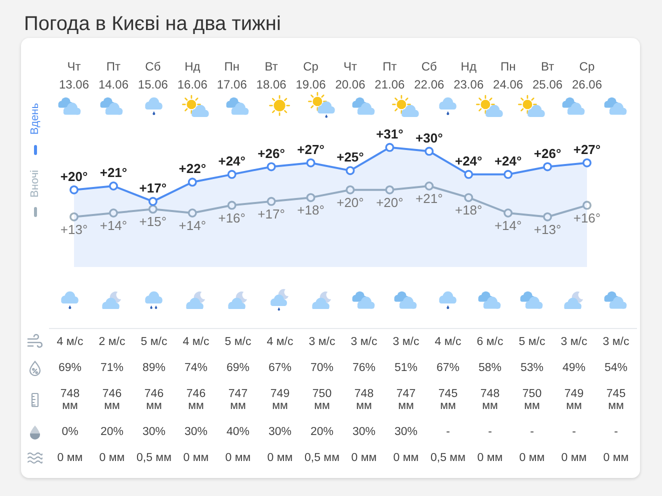  I want to click on data-label: +26°, so click(548, 153).